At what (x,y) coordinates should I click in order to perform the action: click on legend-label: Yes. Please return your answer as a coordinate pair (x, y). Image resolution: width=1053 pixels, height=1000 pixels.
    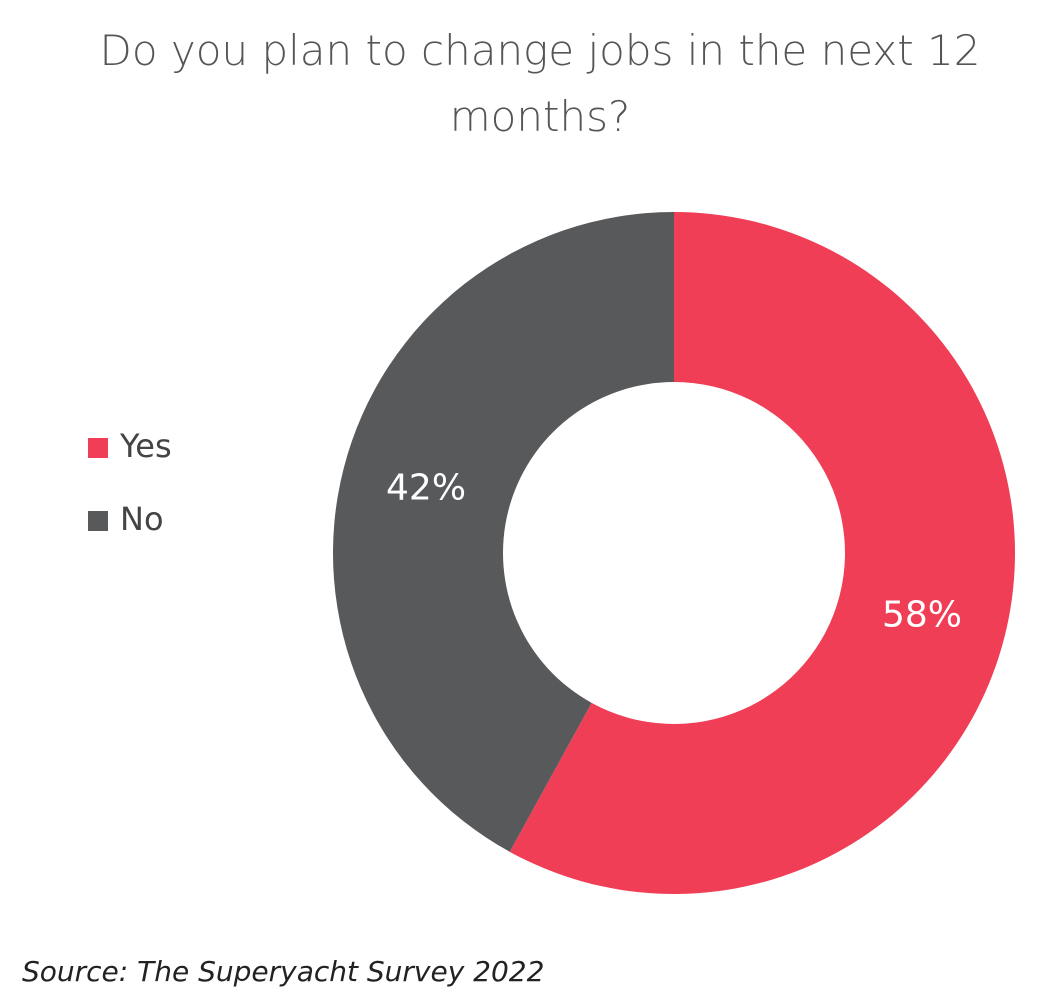
    Looking at the image, I should click on (145, 446).